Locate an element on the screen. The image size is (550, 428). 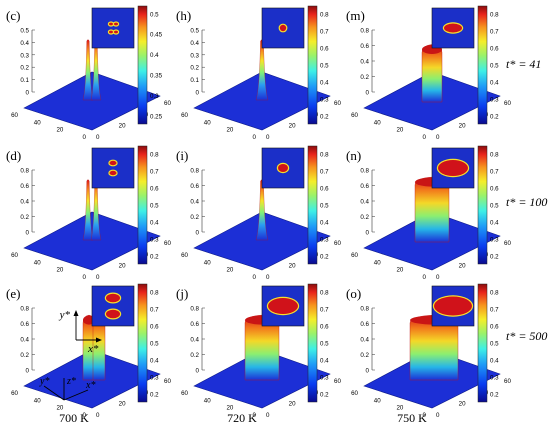
panel-label: (j) is located at coordinates (182, 293).